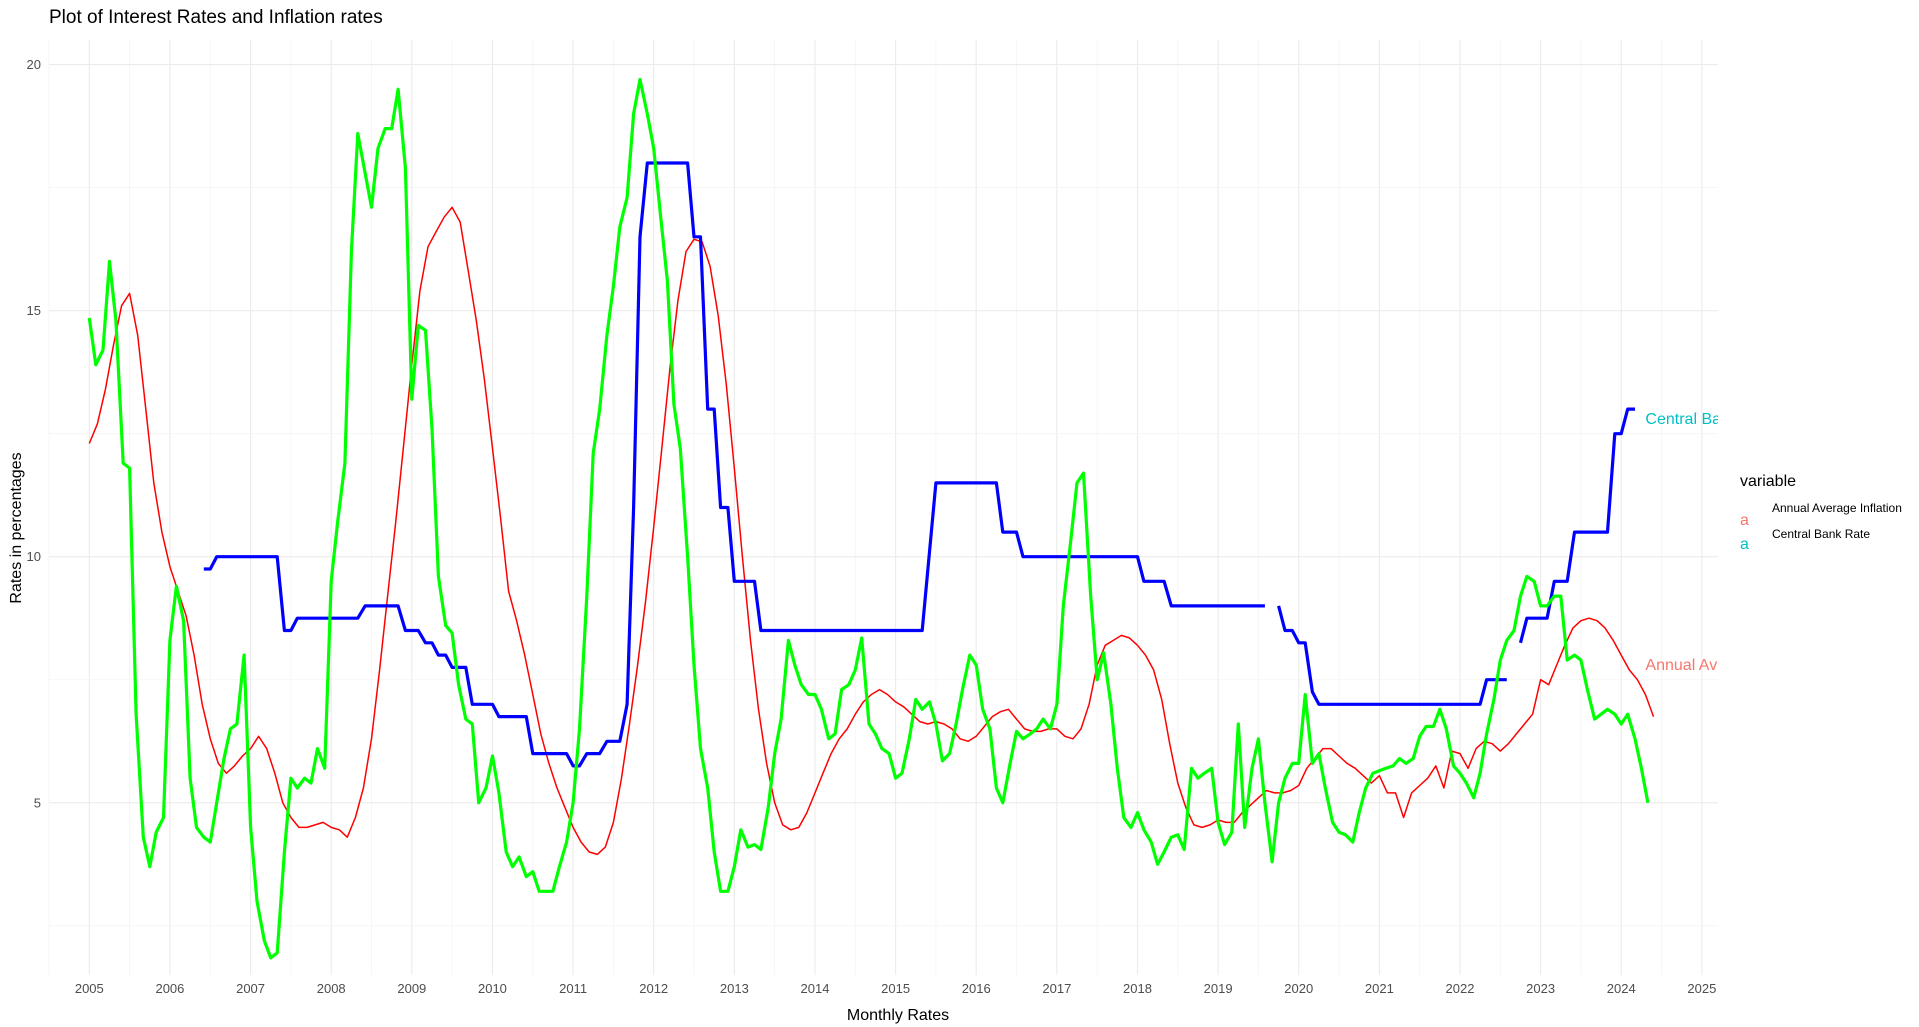 The image size is (1919, 1027). Describe the element at coordinates (34, 556) in the screenshot. I see `y-tick-label: 10` at that location.